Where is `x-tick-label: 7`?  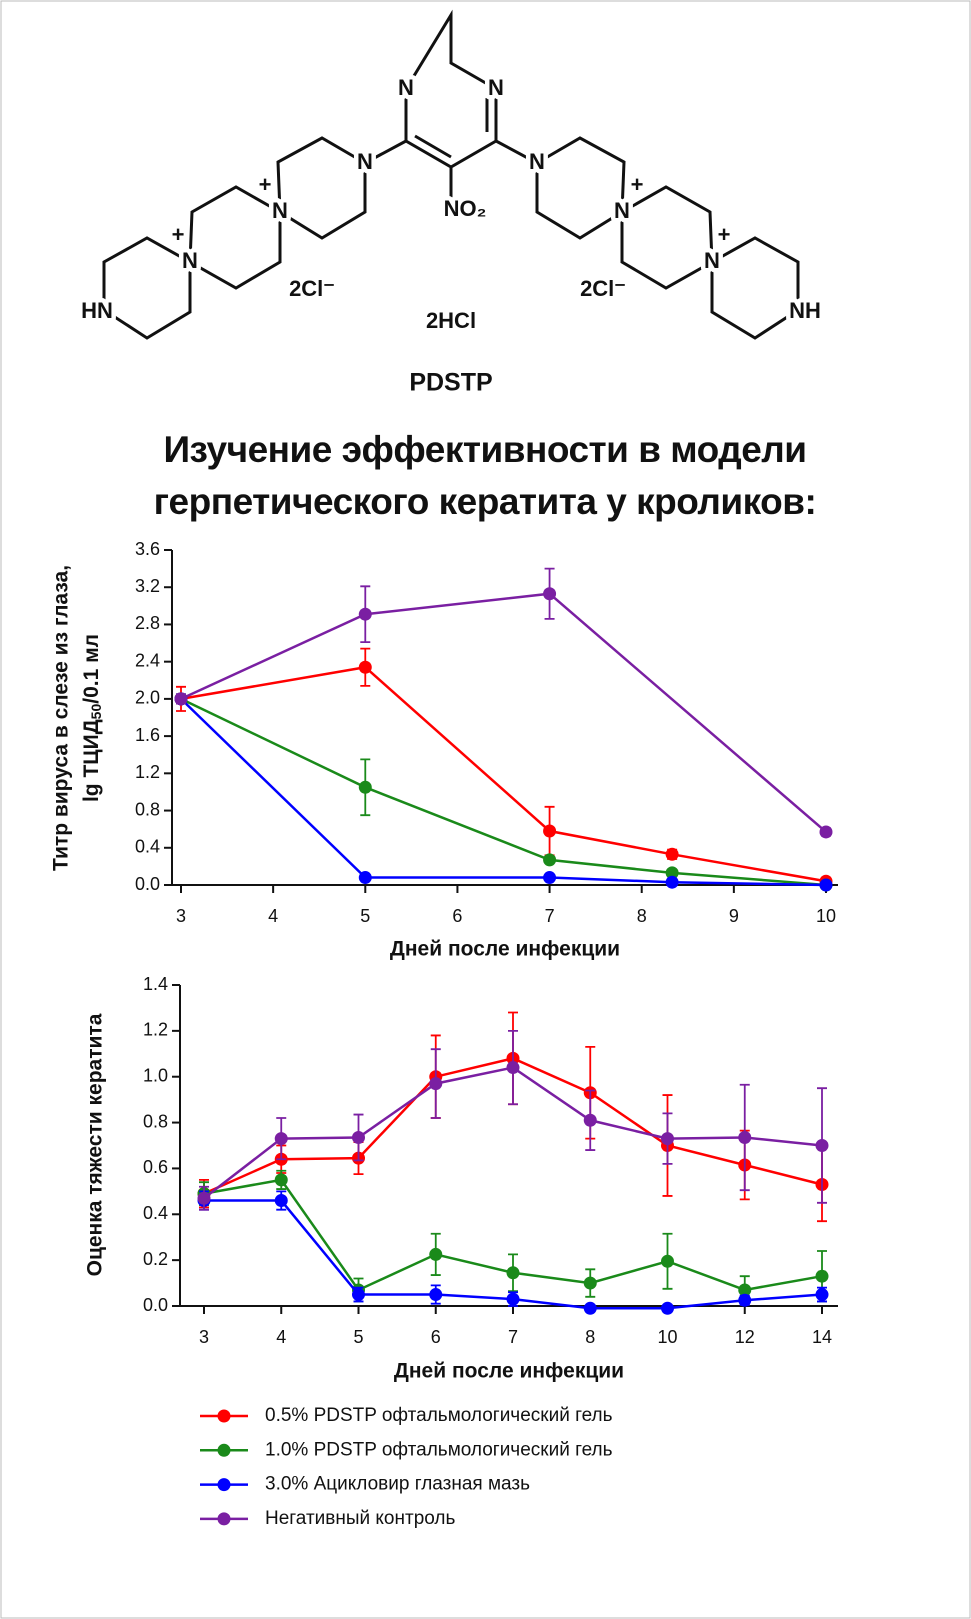 x-tick-label: 7 is located at coordinates (513, 1337).